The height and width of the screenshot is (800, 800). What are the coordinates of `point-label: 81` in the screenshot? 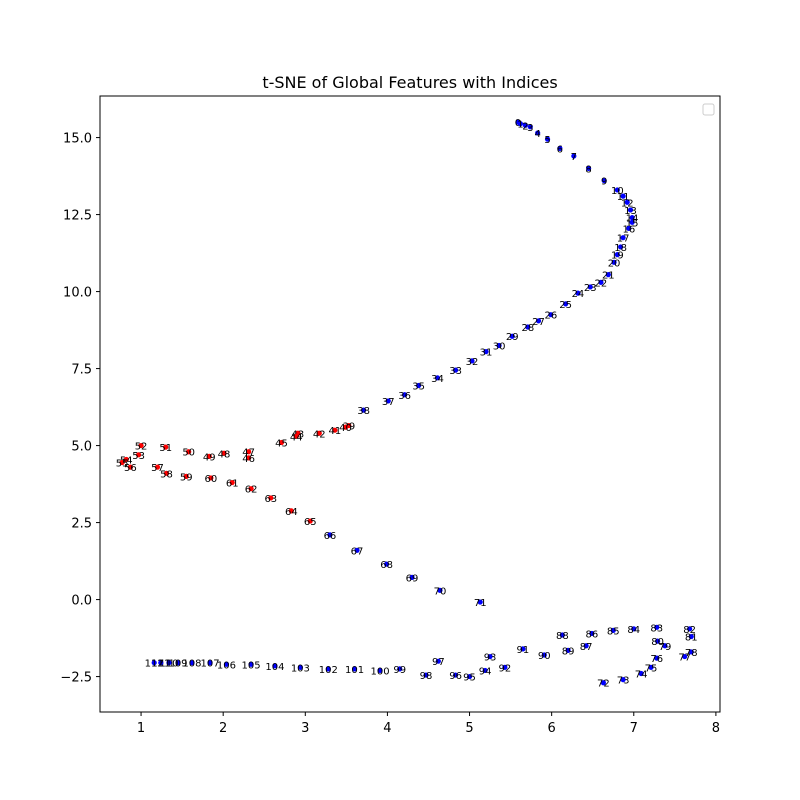 It's located at (691, 638).